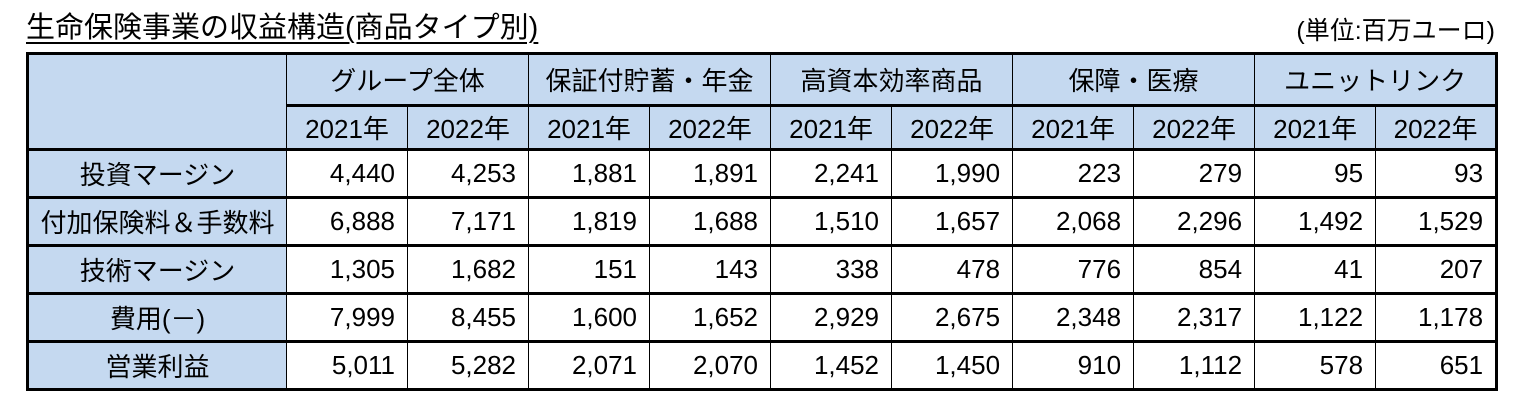  What do you see at coordinates (1073, 366) in the screenshot?
I see `data-cell: 910` at bounding box center [1073, 366].